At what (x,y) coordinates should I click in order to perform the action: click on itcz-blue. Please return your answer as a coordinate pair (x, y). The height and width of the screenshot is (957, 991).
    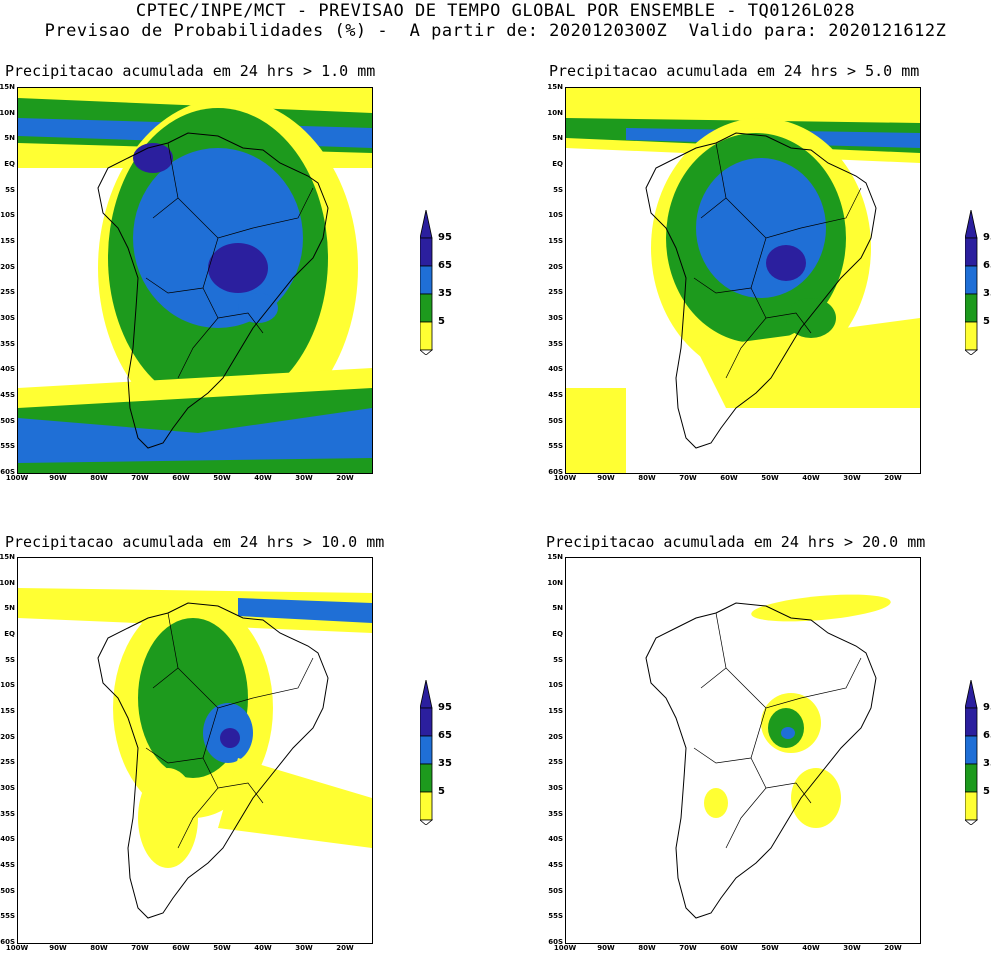
    Looking at the image, I should click on (305, 610).